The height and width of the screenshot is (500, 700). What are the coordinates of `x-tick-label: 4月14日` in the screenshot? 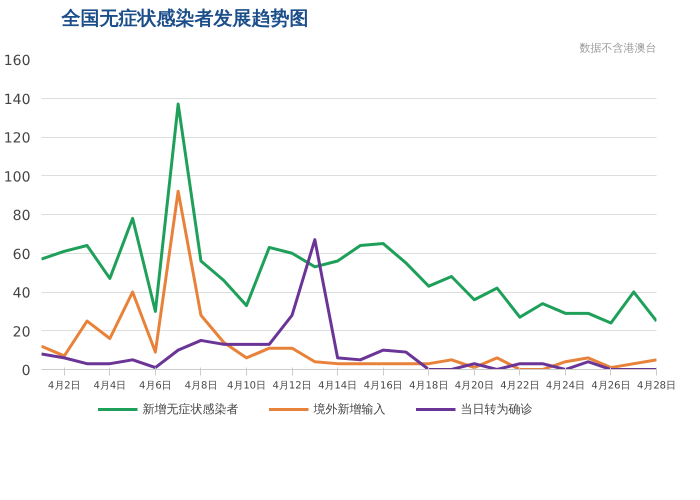 It's located at (338, 386).